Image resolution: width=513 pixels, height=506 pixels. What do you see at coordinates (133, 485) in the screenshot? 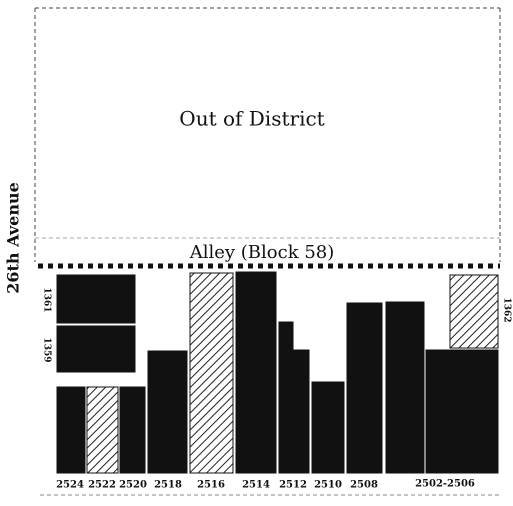
I see `lot-label: 2520` at bounding box center [133, 485].